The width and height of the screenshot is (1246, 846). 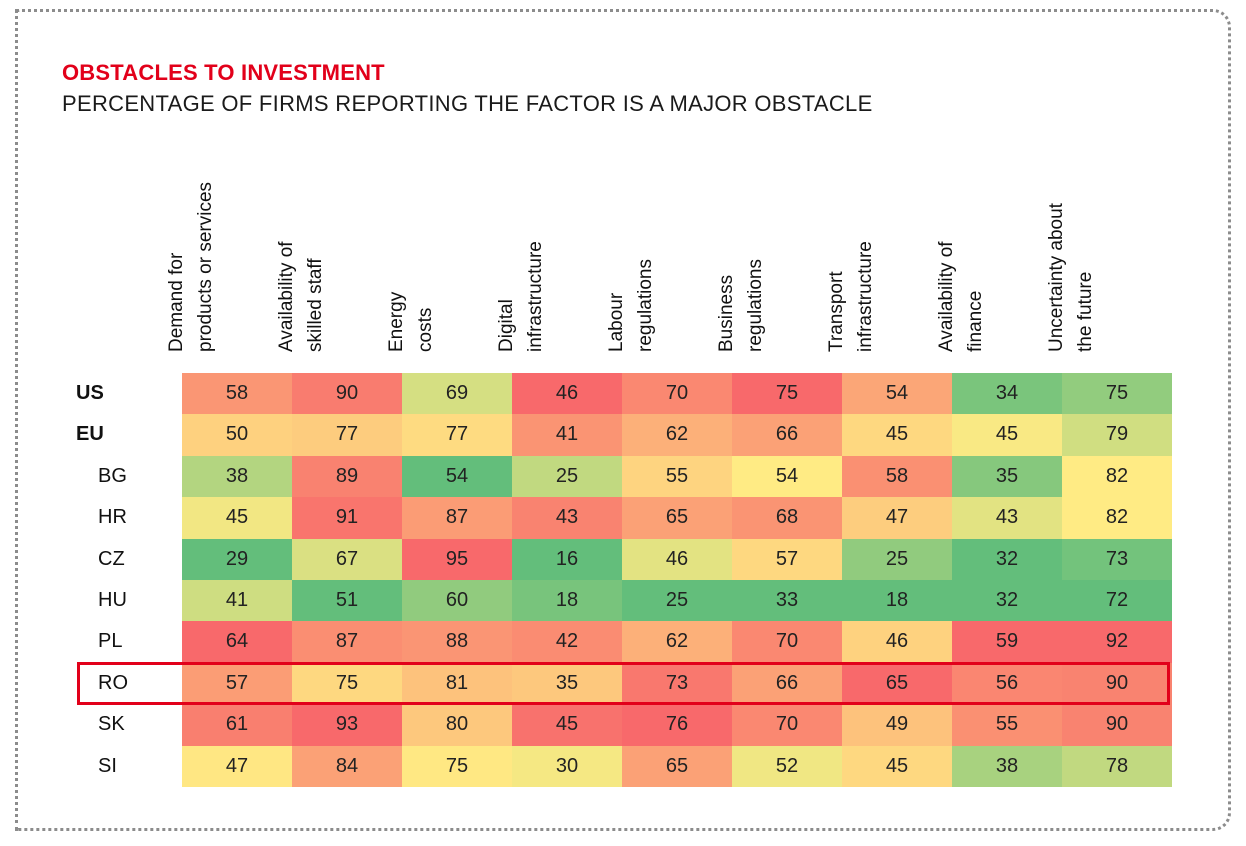 What do you see at coordinates (506, 325) in the screenshot?
I see `column-header-line: Digital` at bounding box center [506, 325].